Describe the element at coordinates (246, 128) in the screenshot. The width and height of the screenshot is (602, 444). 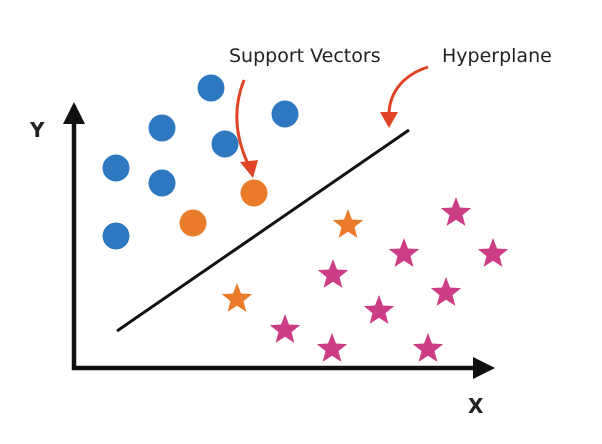
I see `support-vectors-arrow` at that location.